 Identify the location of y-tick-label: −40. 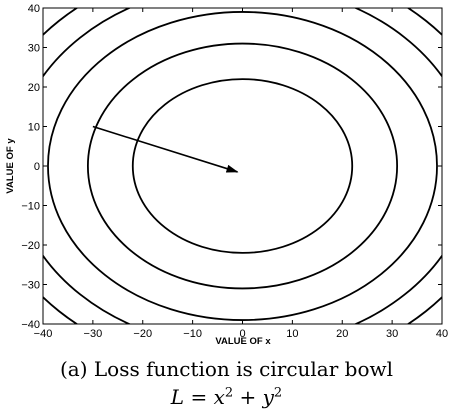
(30, 325).